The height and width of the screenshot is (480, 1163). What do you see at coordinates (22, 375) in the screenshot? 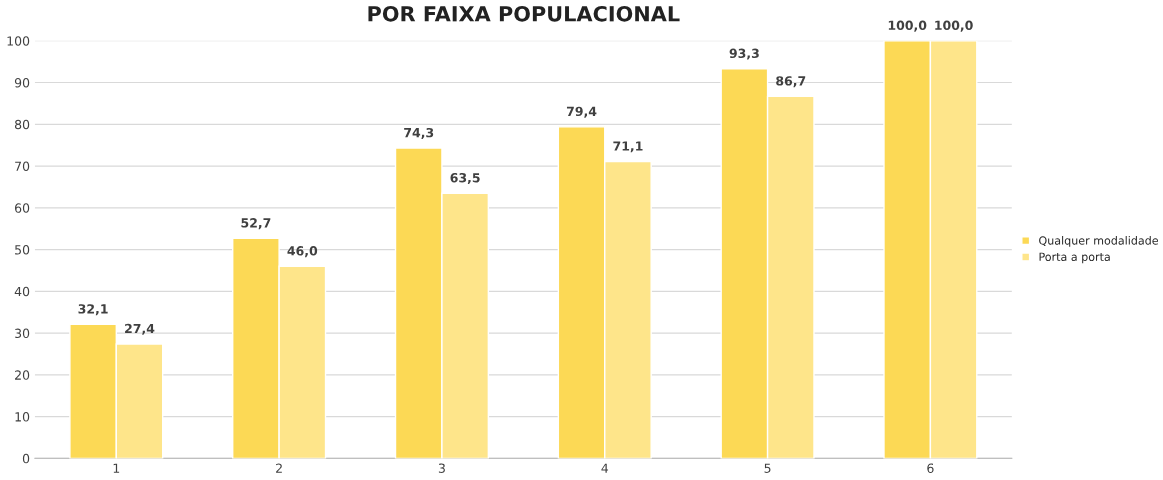
I see `y-tick-label: 20` at bounding box center [22, 375].